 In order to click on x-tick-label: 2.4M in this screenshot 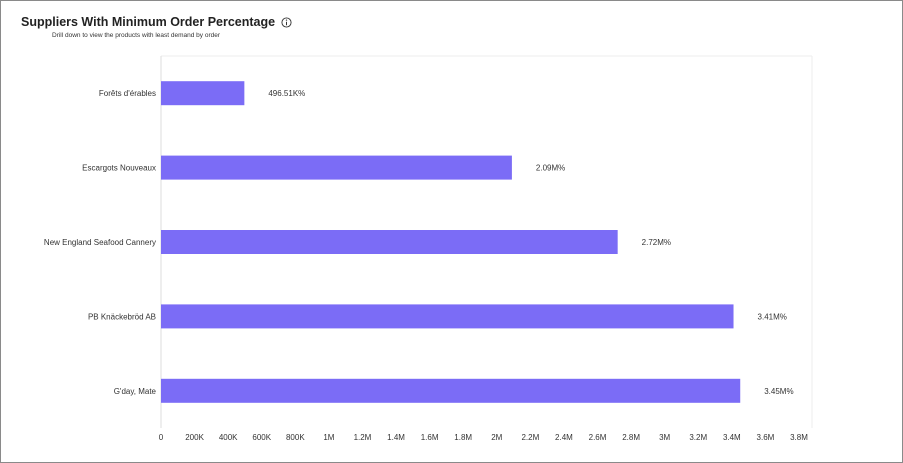, I will do `click(564, 437)`.